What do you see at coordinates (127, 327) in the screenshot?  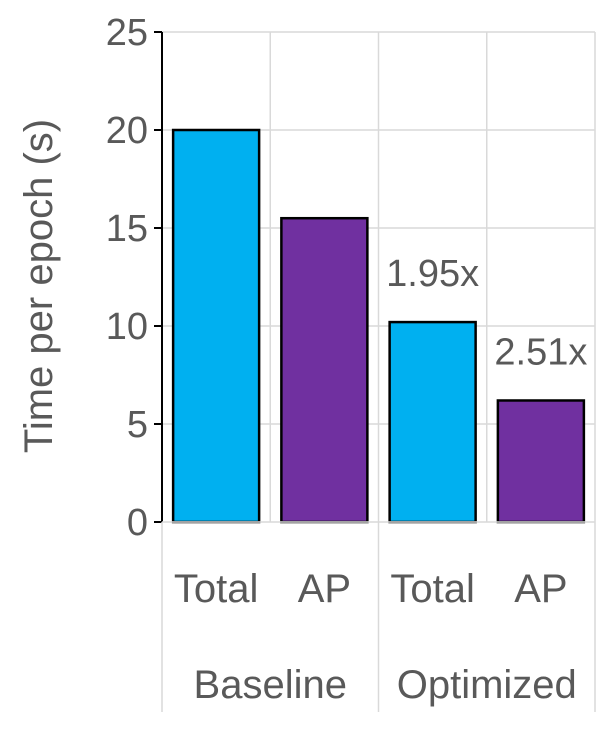 I see `y-tick-label: 10` at bounding box center [127, 327].